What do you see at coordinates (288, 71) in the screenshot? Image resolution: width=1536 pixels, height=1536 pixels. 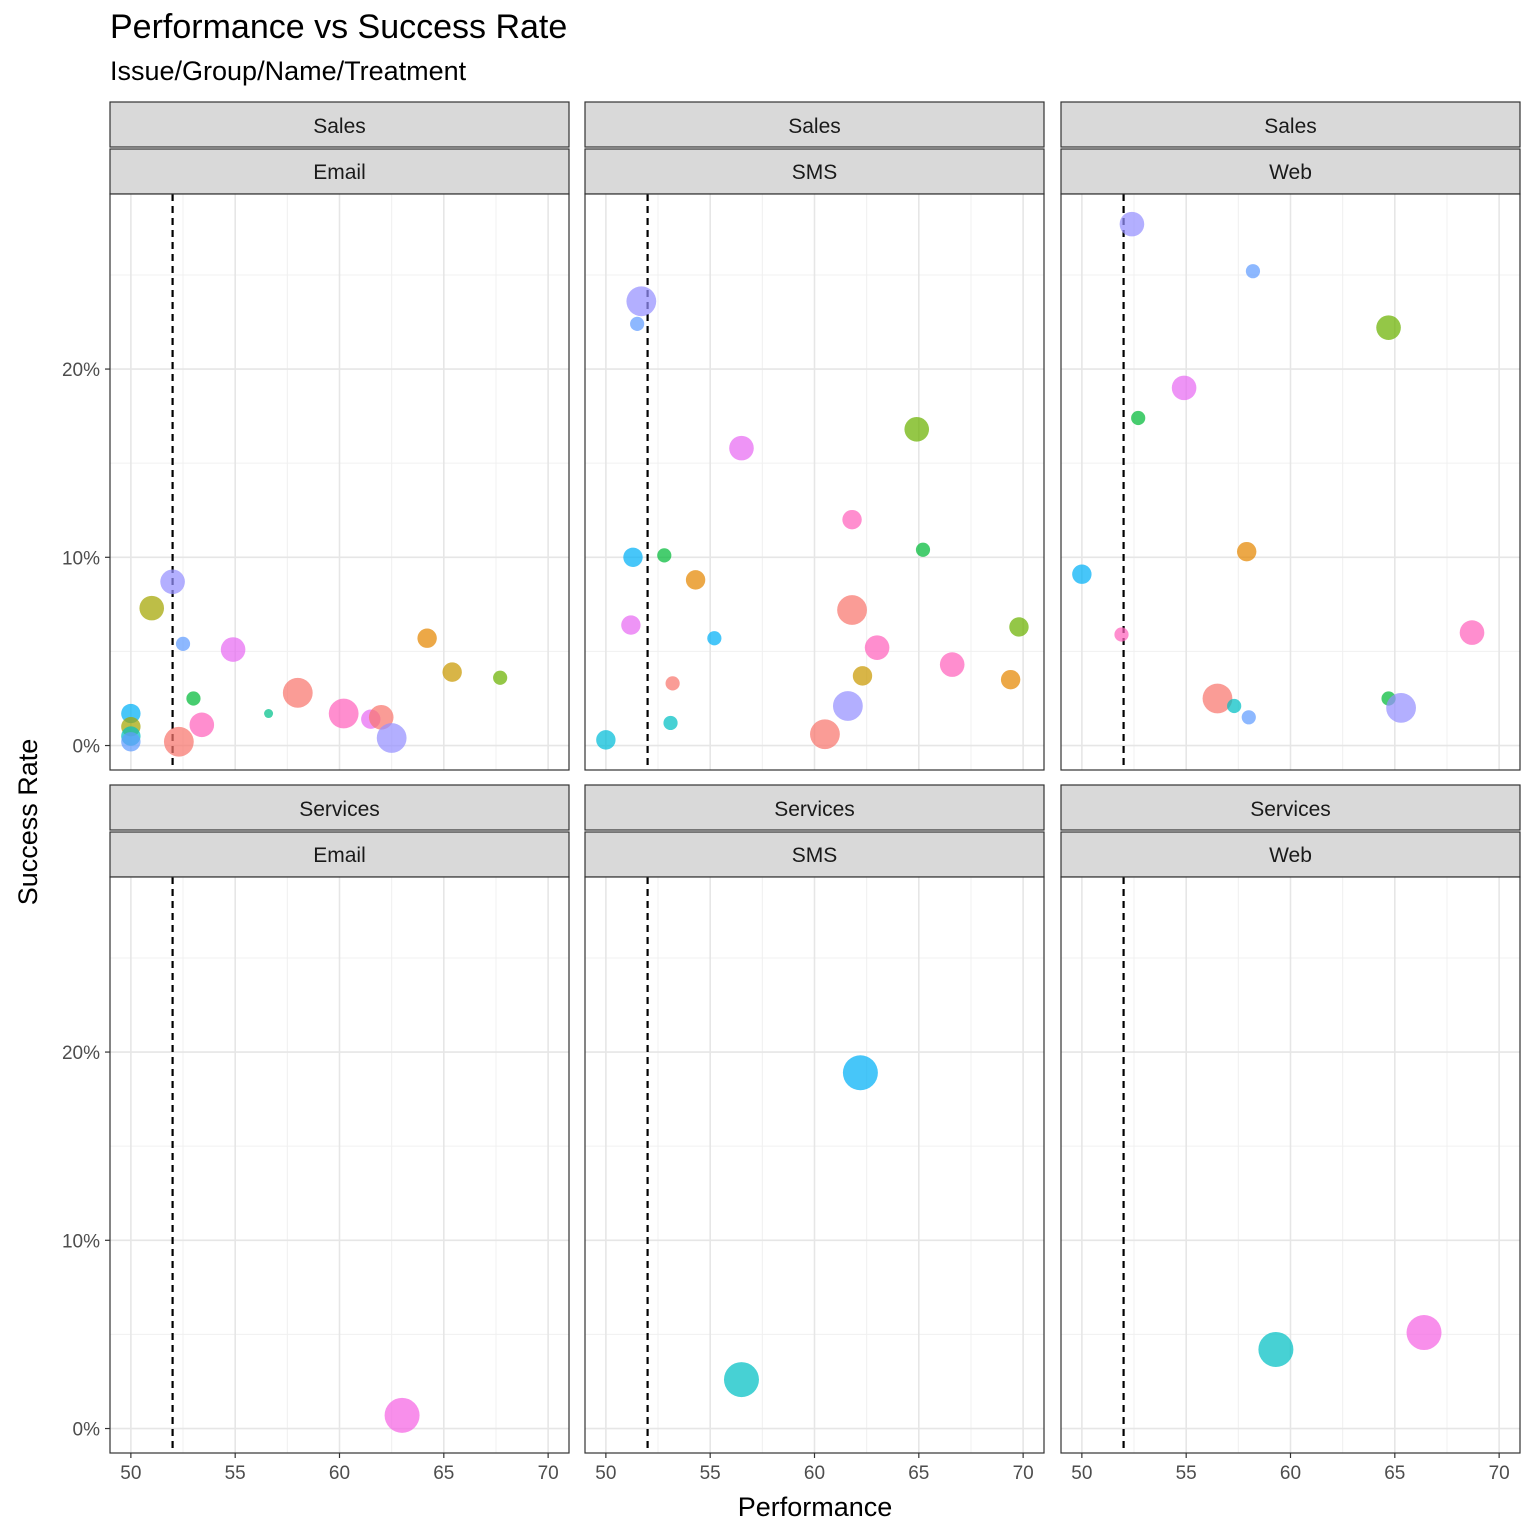 I see `chart-subtitle: Issue/Group/Name/Treatment` at bounding box center [288, 71].